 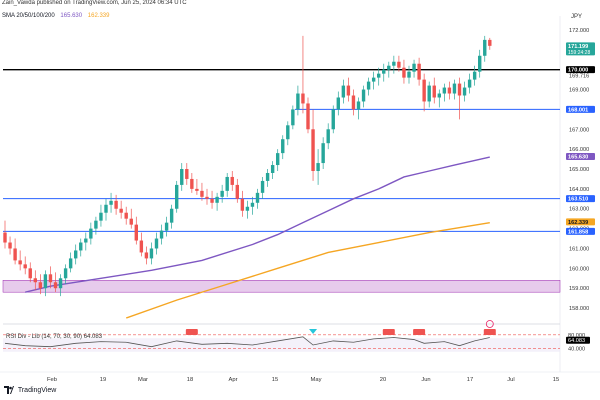 What do you see at coordinates (425, 380) in the screenshot?
I see `time-tick-8: Jun` at bounding box center [425, 380].